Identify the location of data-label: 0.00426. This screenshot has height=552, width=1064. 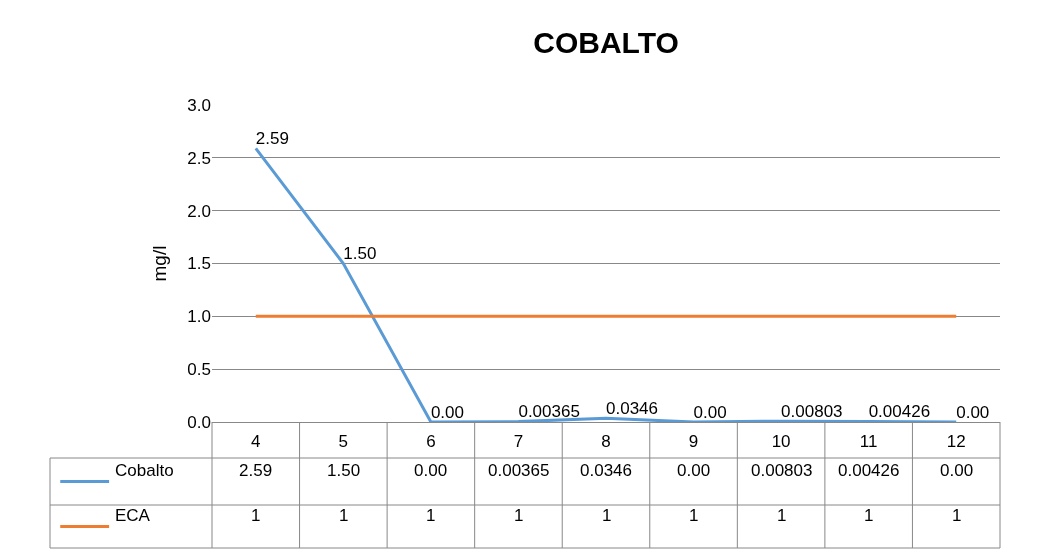
(869, 470).